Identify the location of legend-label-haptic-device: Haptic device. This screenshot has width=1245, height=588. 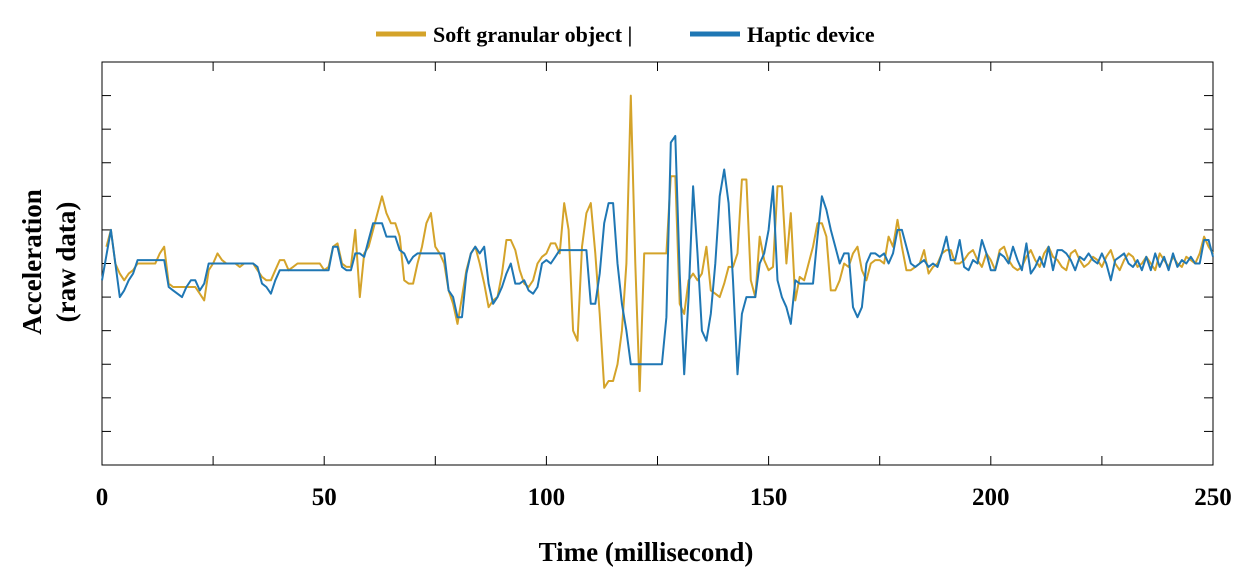
(811, 34).